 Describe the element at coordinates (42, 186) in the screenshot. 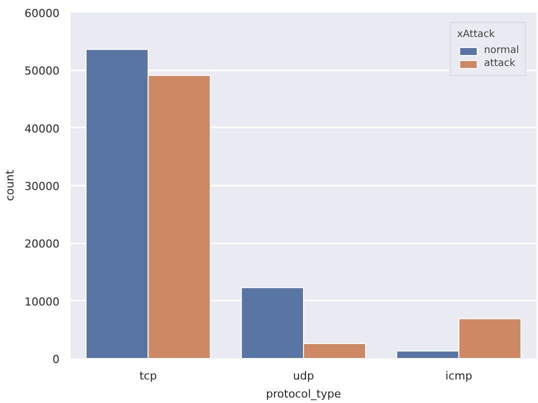

I see `y-tick-label: 30000` at that location.